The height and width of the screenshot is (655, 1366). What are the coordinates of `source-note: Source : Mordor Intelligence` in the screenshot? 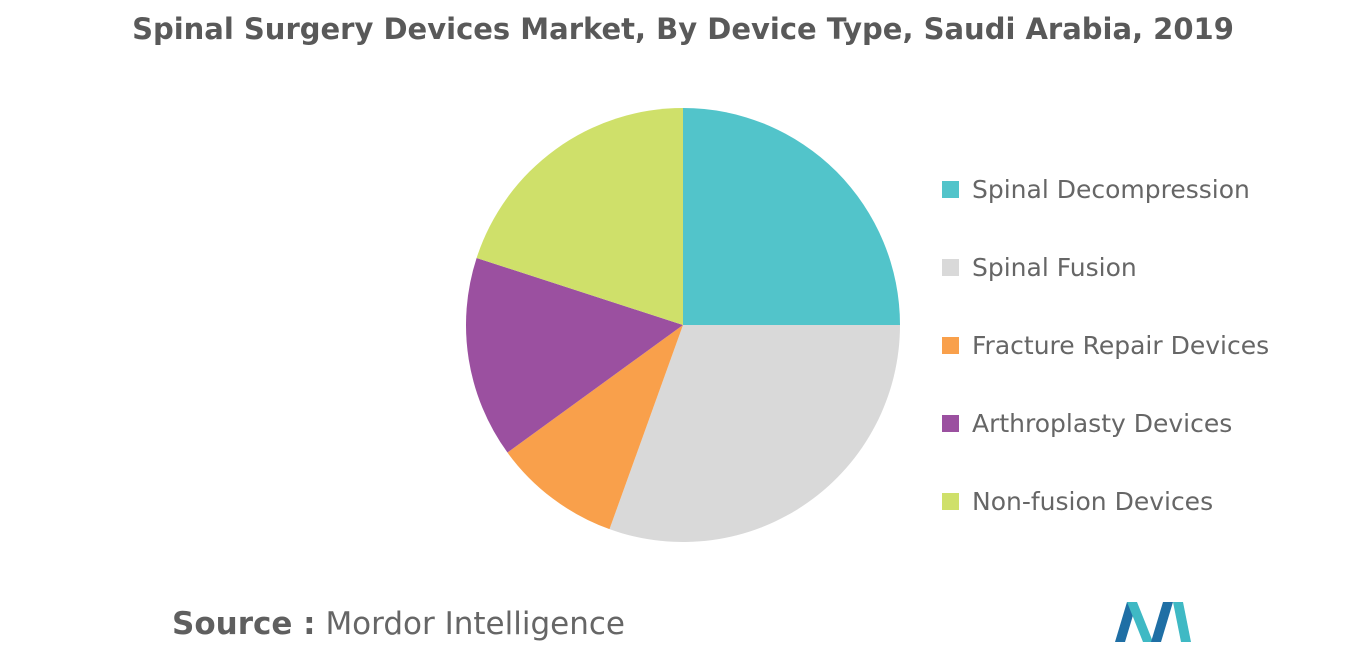 It's located at (398, 624).